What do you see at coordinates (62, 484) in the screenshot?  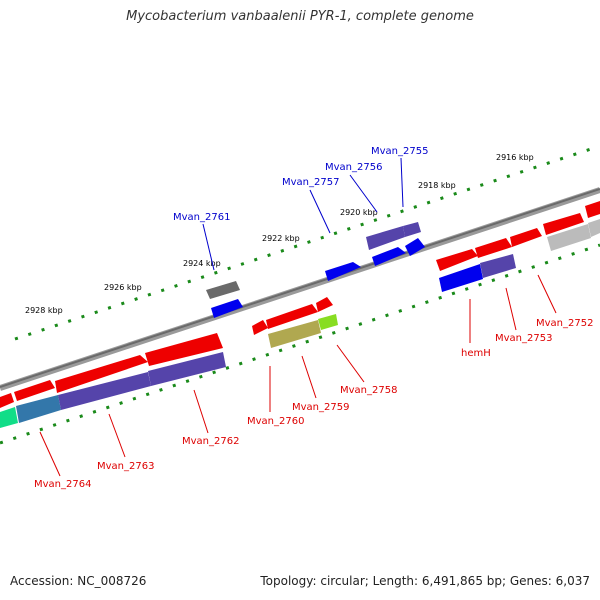 I see `gene-label: Mvan_2764` at bounding box center [62, 484].